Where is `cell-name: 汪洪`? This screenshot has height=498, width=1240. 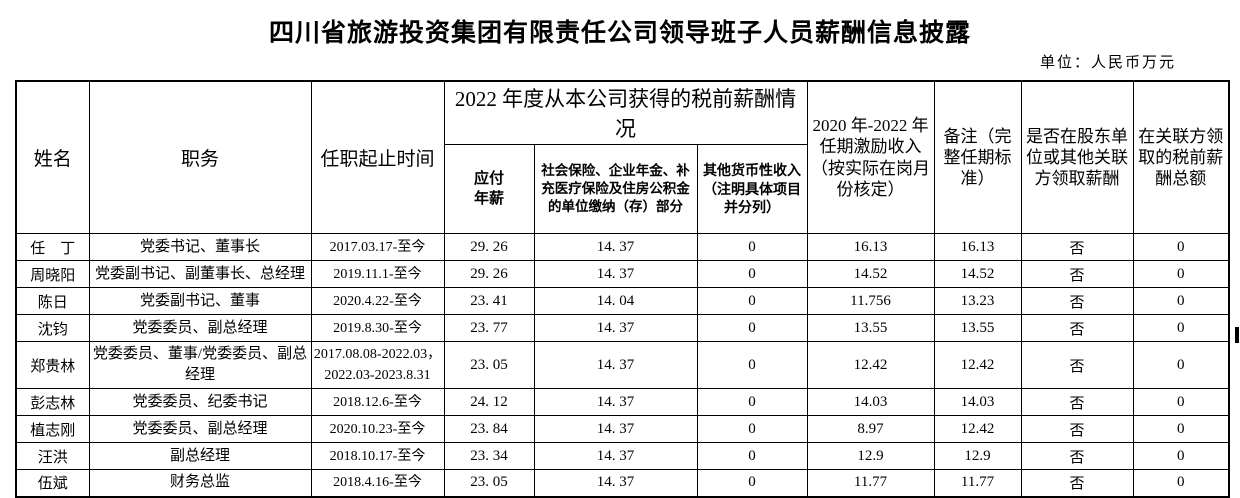
cell-name: 汪洪 is located at coordinates (52, 456).